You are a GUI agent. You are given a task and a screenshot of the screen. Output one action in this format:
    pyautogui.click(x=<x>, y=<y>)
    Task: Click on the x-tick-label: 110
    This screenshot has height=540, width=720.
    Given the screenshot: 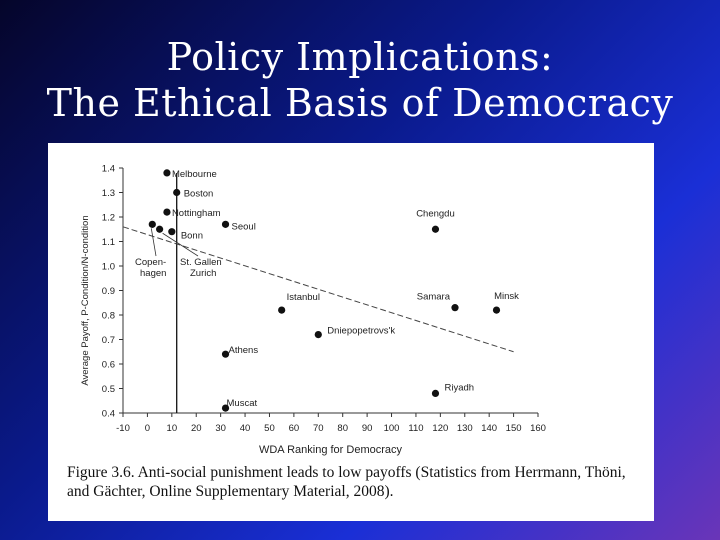 What is the action you would take?
    pyautogui.click(x=415, y=428)
    